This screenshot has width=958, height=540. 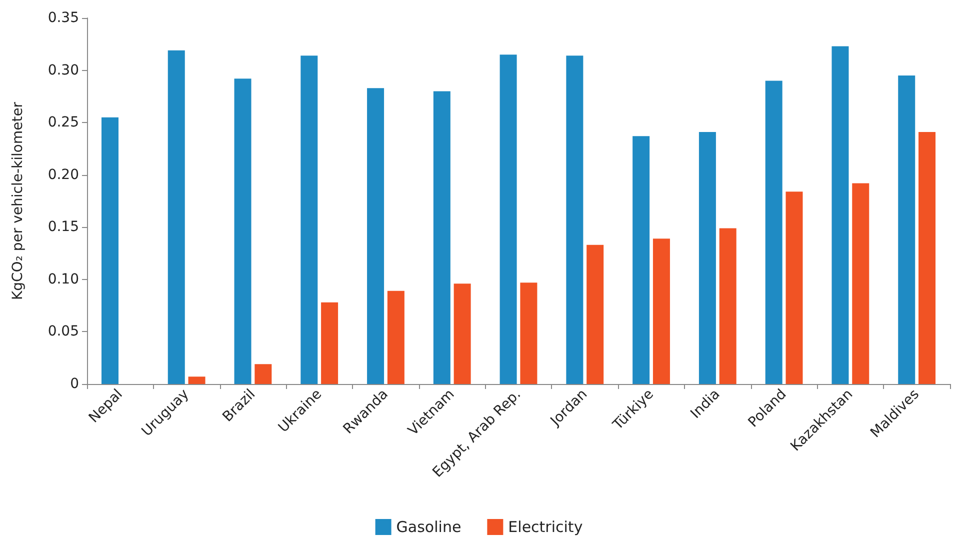 I want to click on y-tick-label: 0, so click(x=74, y=384).